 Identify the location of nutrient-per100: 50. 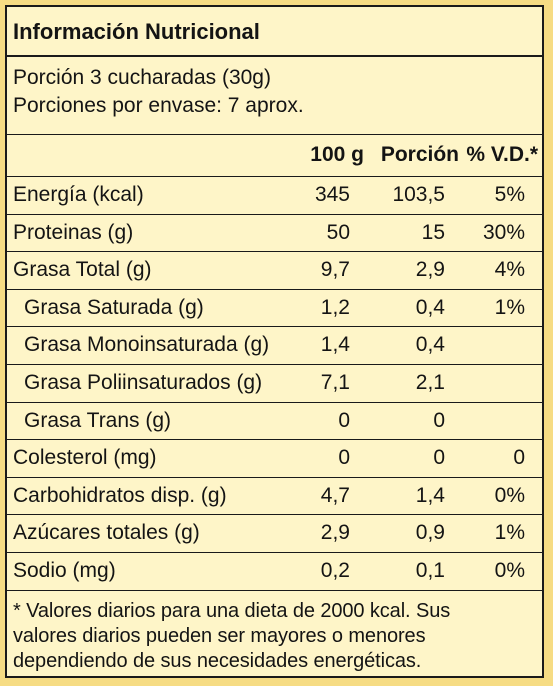
(338, 232).